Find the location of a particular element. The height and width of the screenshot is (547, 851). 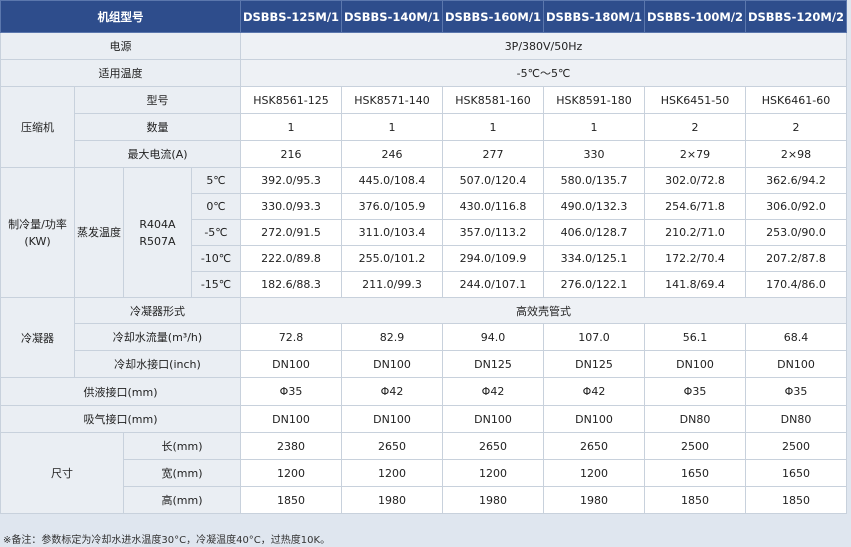

supply-label: 供液接口(mm) is located at coordinates (120, 391).